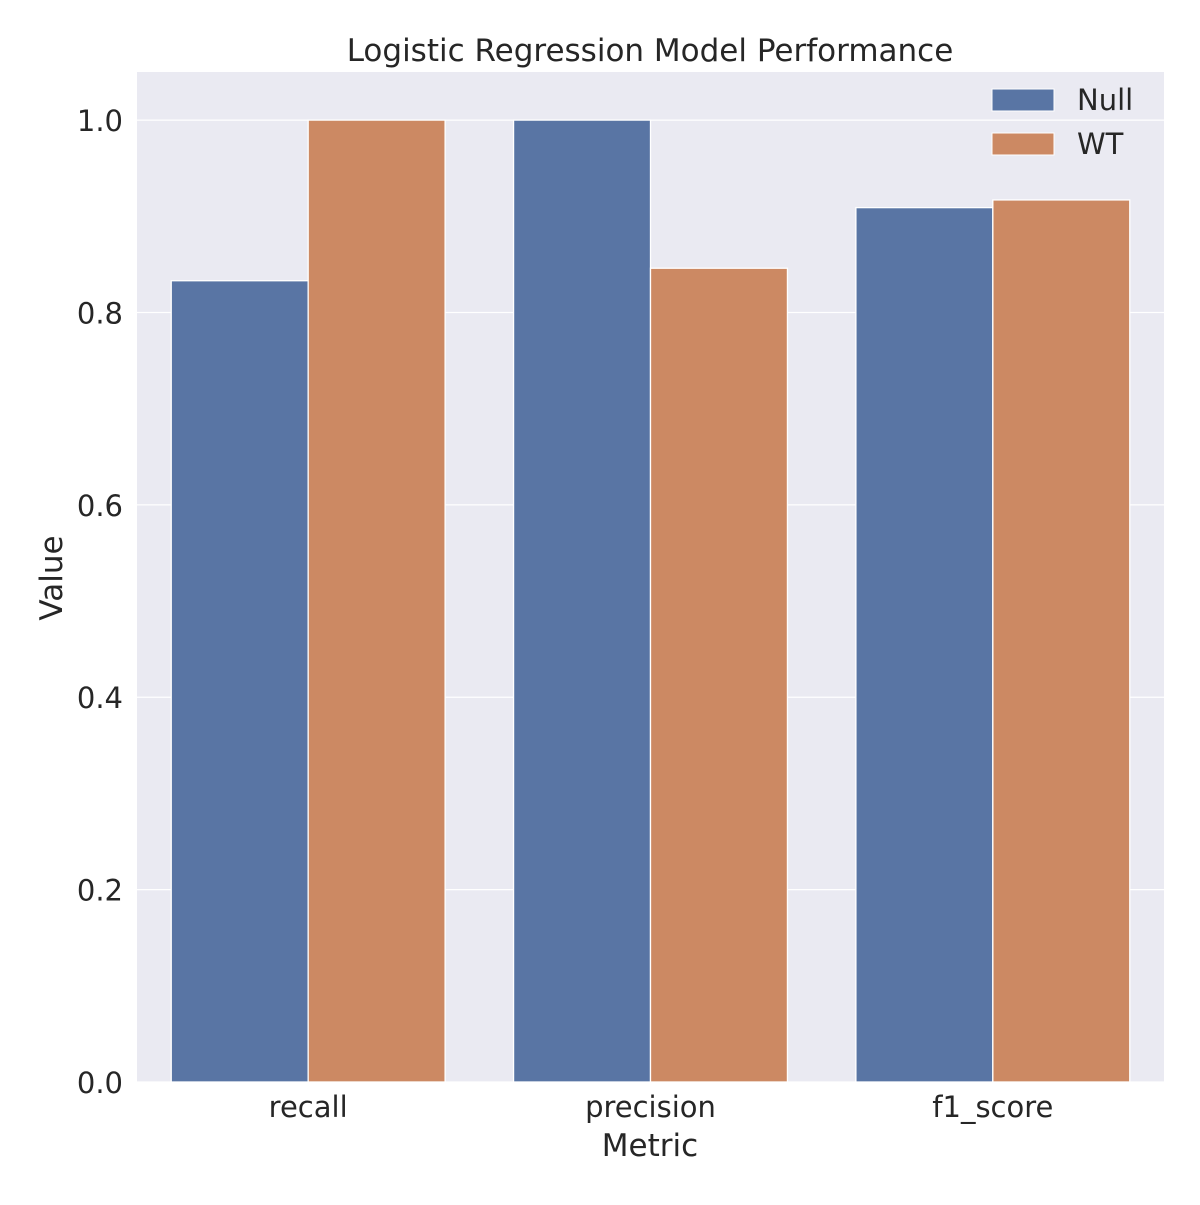 The height and width of the screenshot is (1205, 1200). I want to click on x-tick-label: f1_score, so click(992, 1107).